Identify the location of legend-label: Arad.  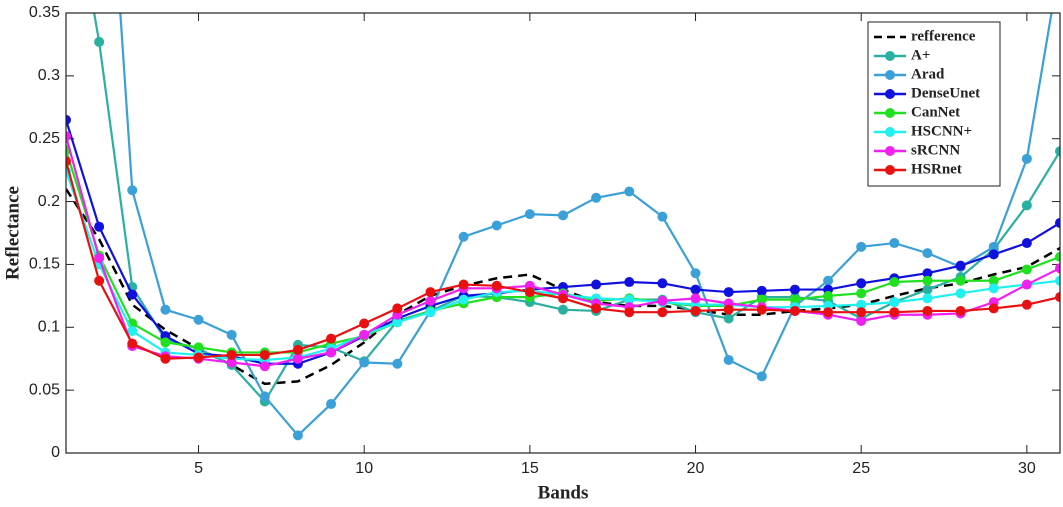
(928, 74).